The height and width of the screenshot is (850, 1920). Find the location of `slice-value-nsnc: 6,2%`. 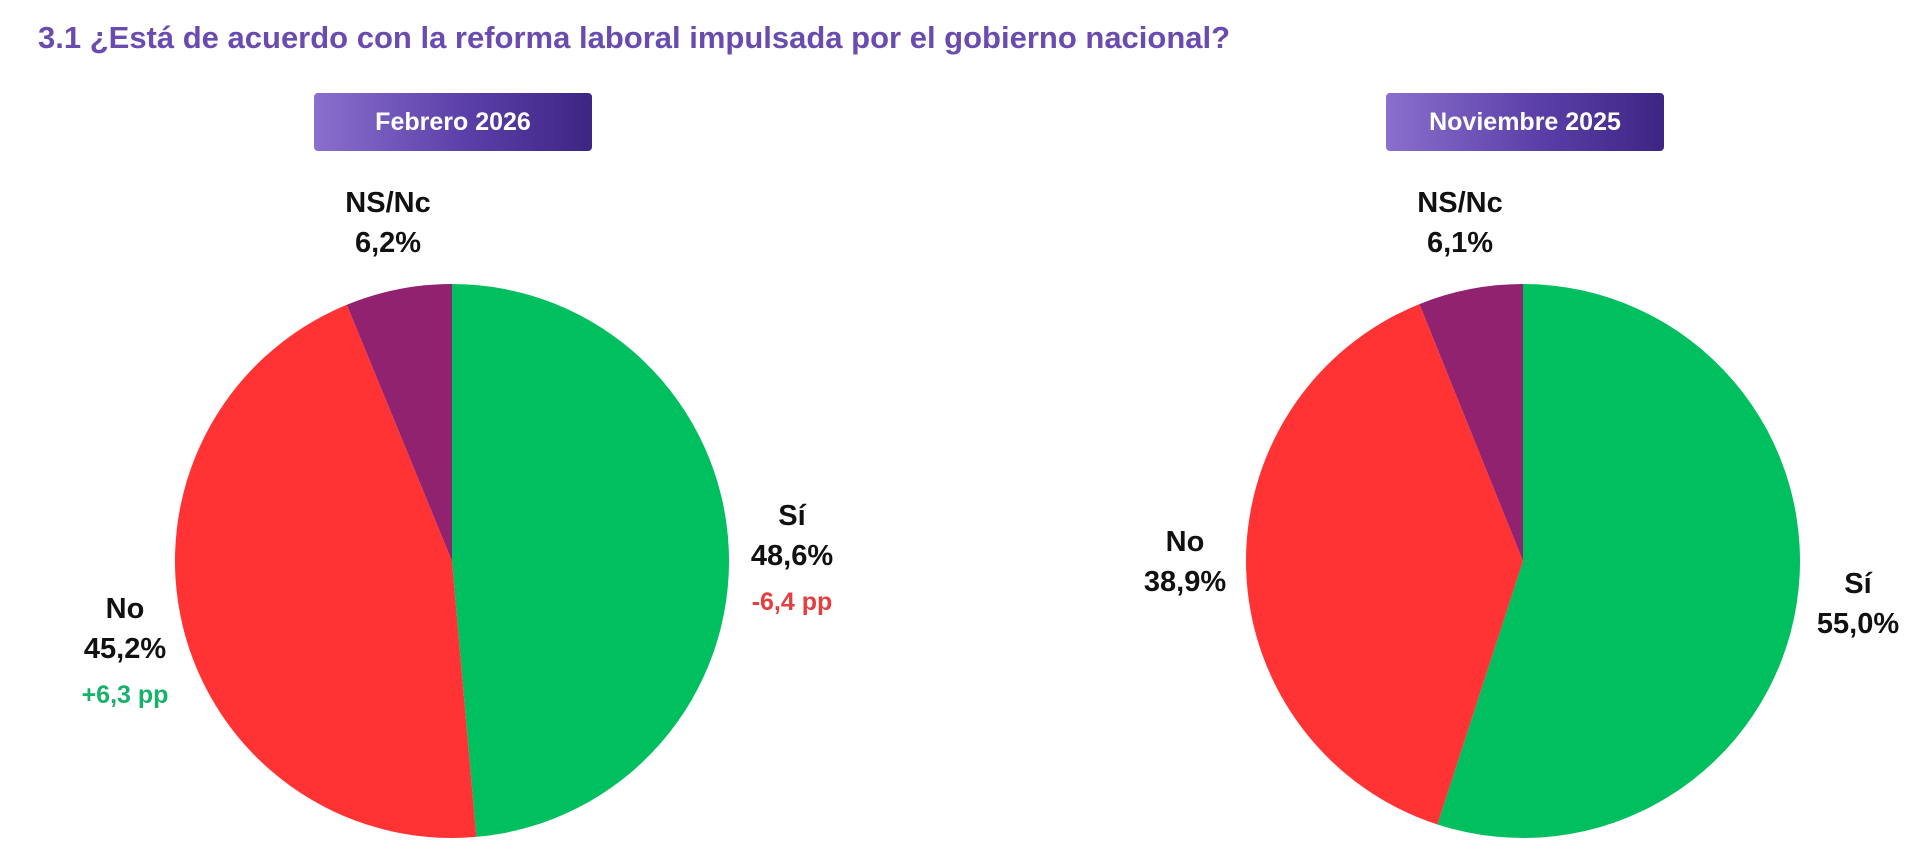

slice-value-nsnc: 6,2% is located at coordinates (388, 243).